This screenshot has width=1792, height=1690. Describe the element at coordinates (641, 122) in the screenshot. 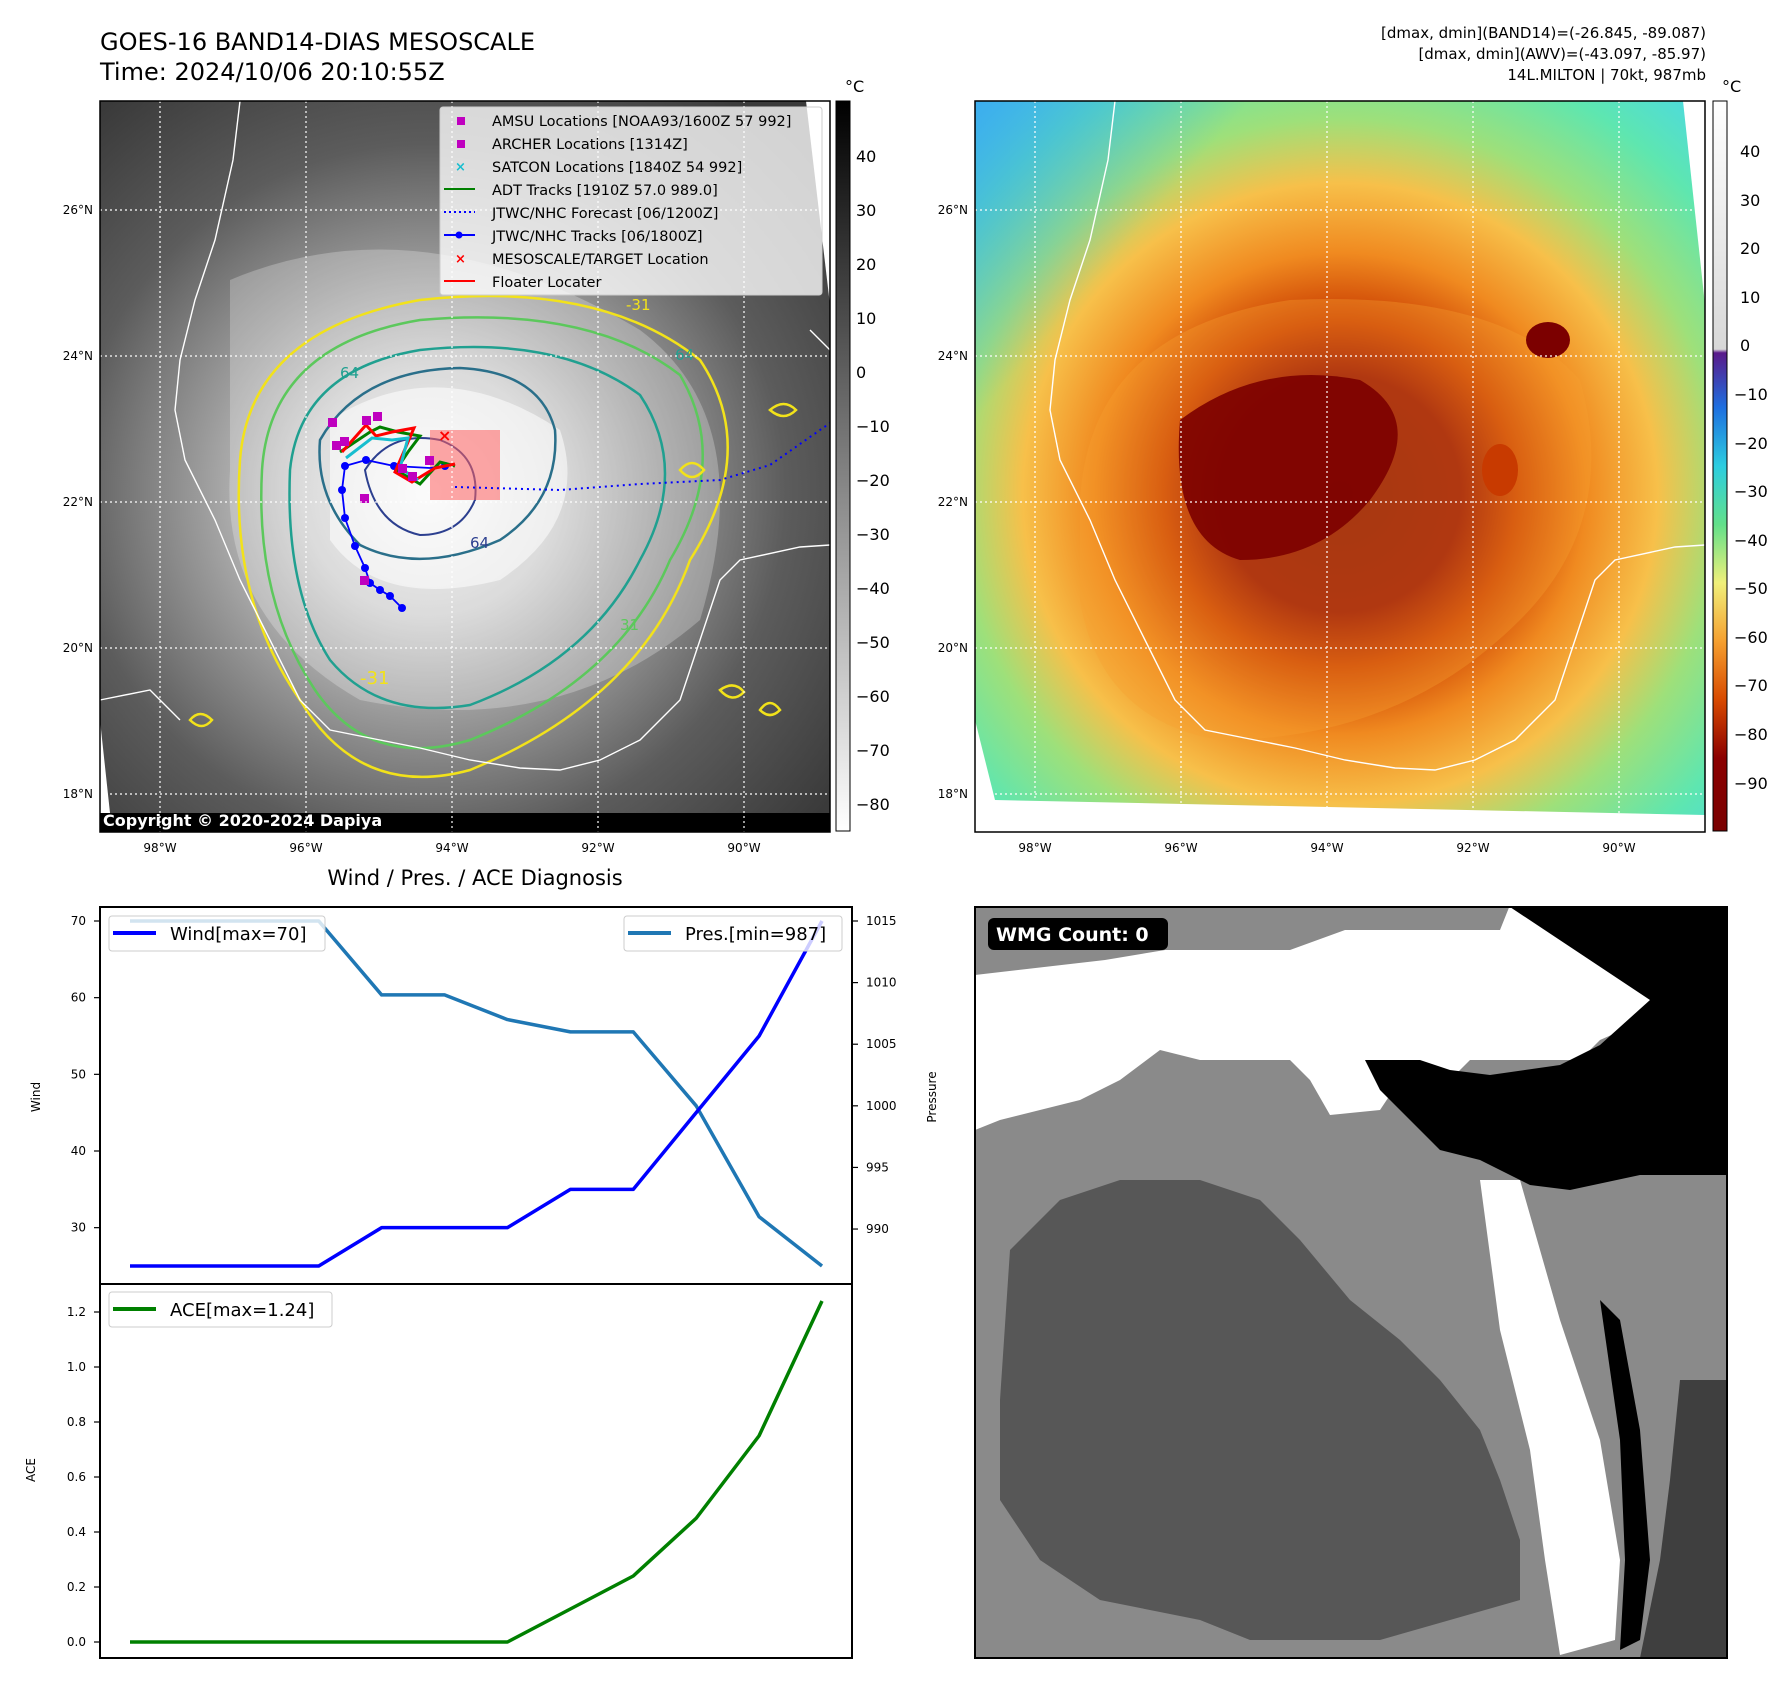

I see `legend-label-amsu: AMSU Locations [NOAA93/1600Z 57 992]` at that location.